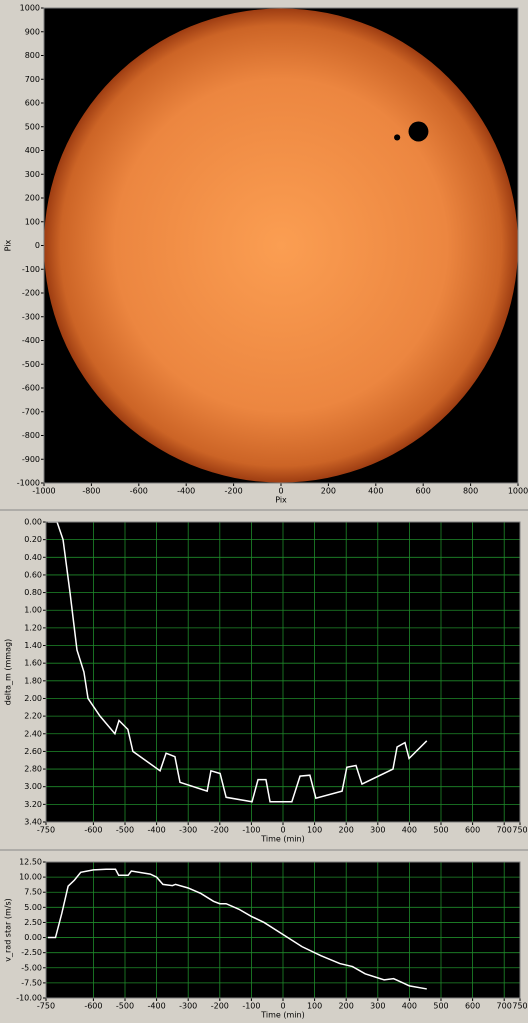  I want to click on y-tick-label: 0.80, so click(33, 592).